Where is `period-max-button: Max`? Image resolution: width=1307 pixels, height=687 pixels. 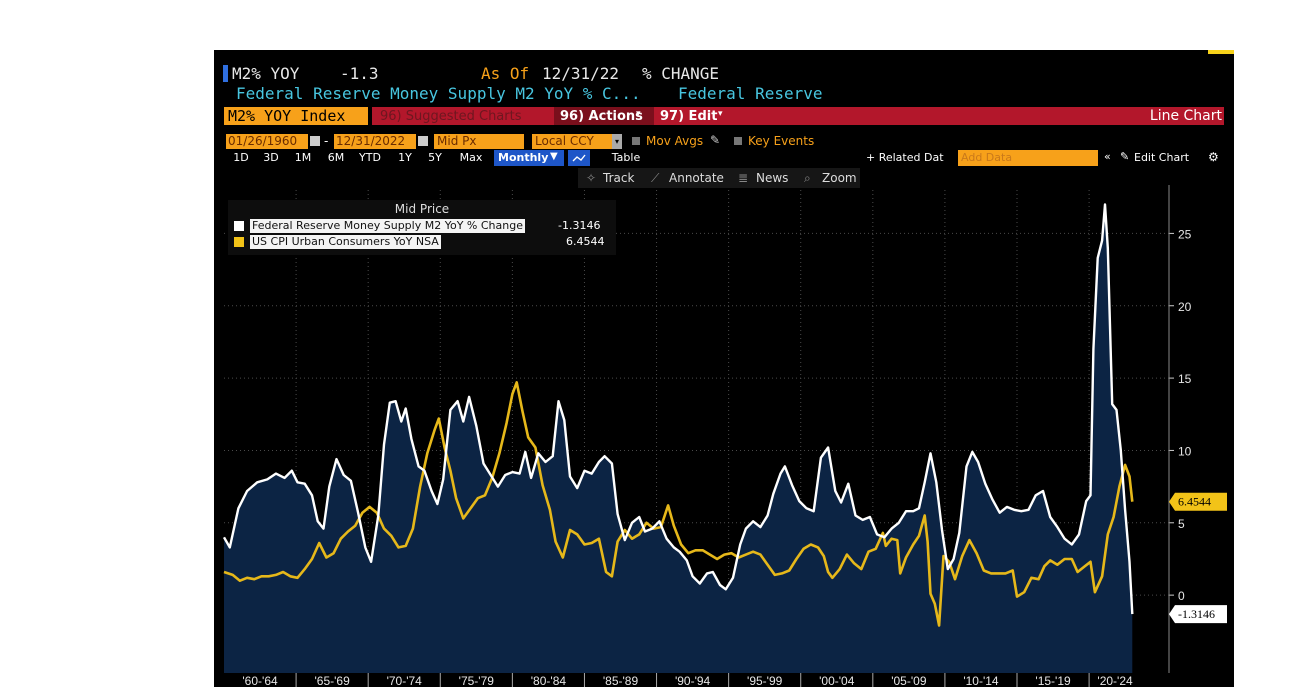
period-max-button: Max is located at coordinates (471, 157).